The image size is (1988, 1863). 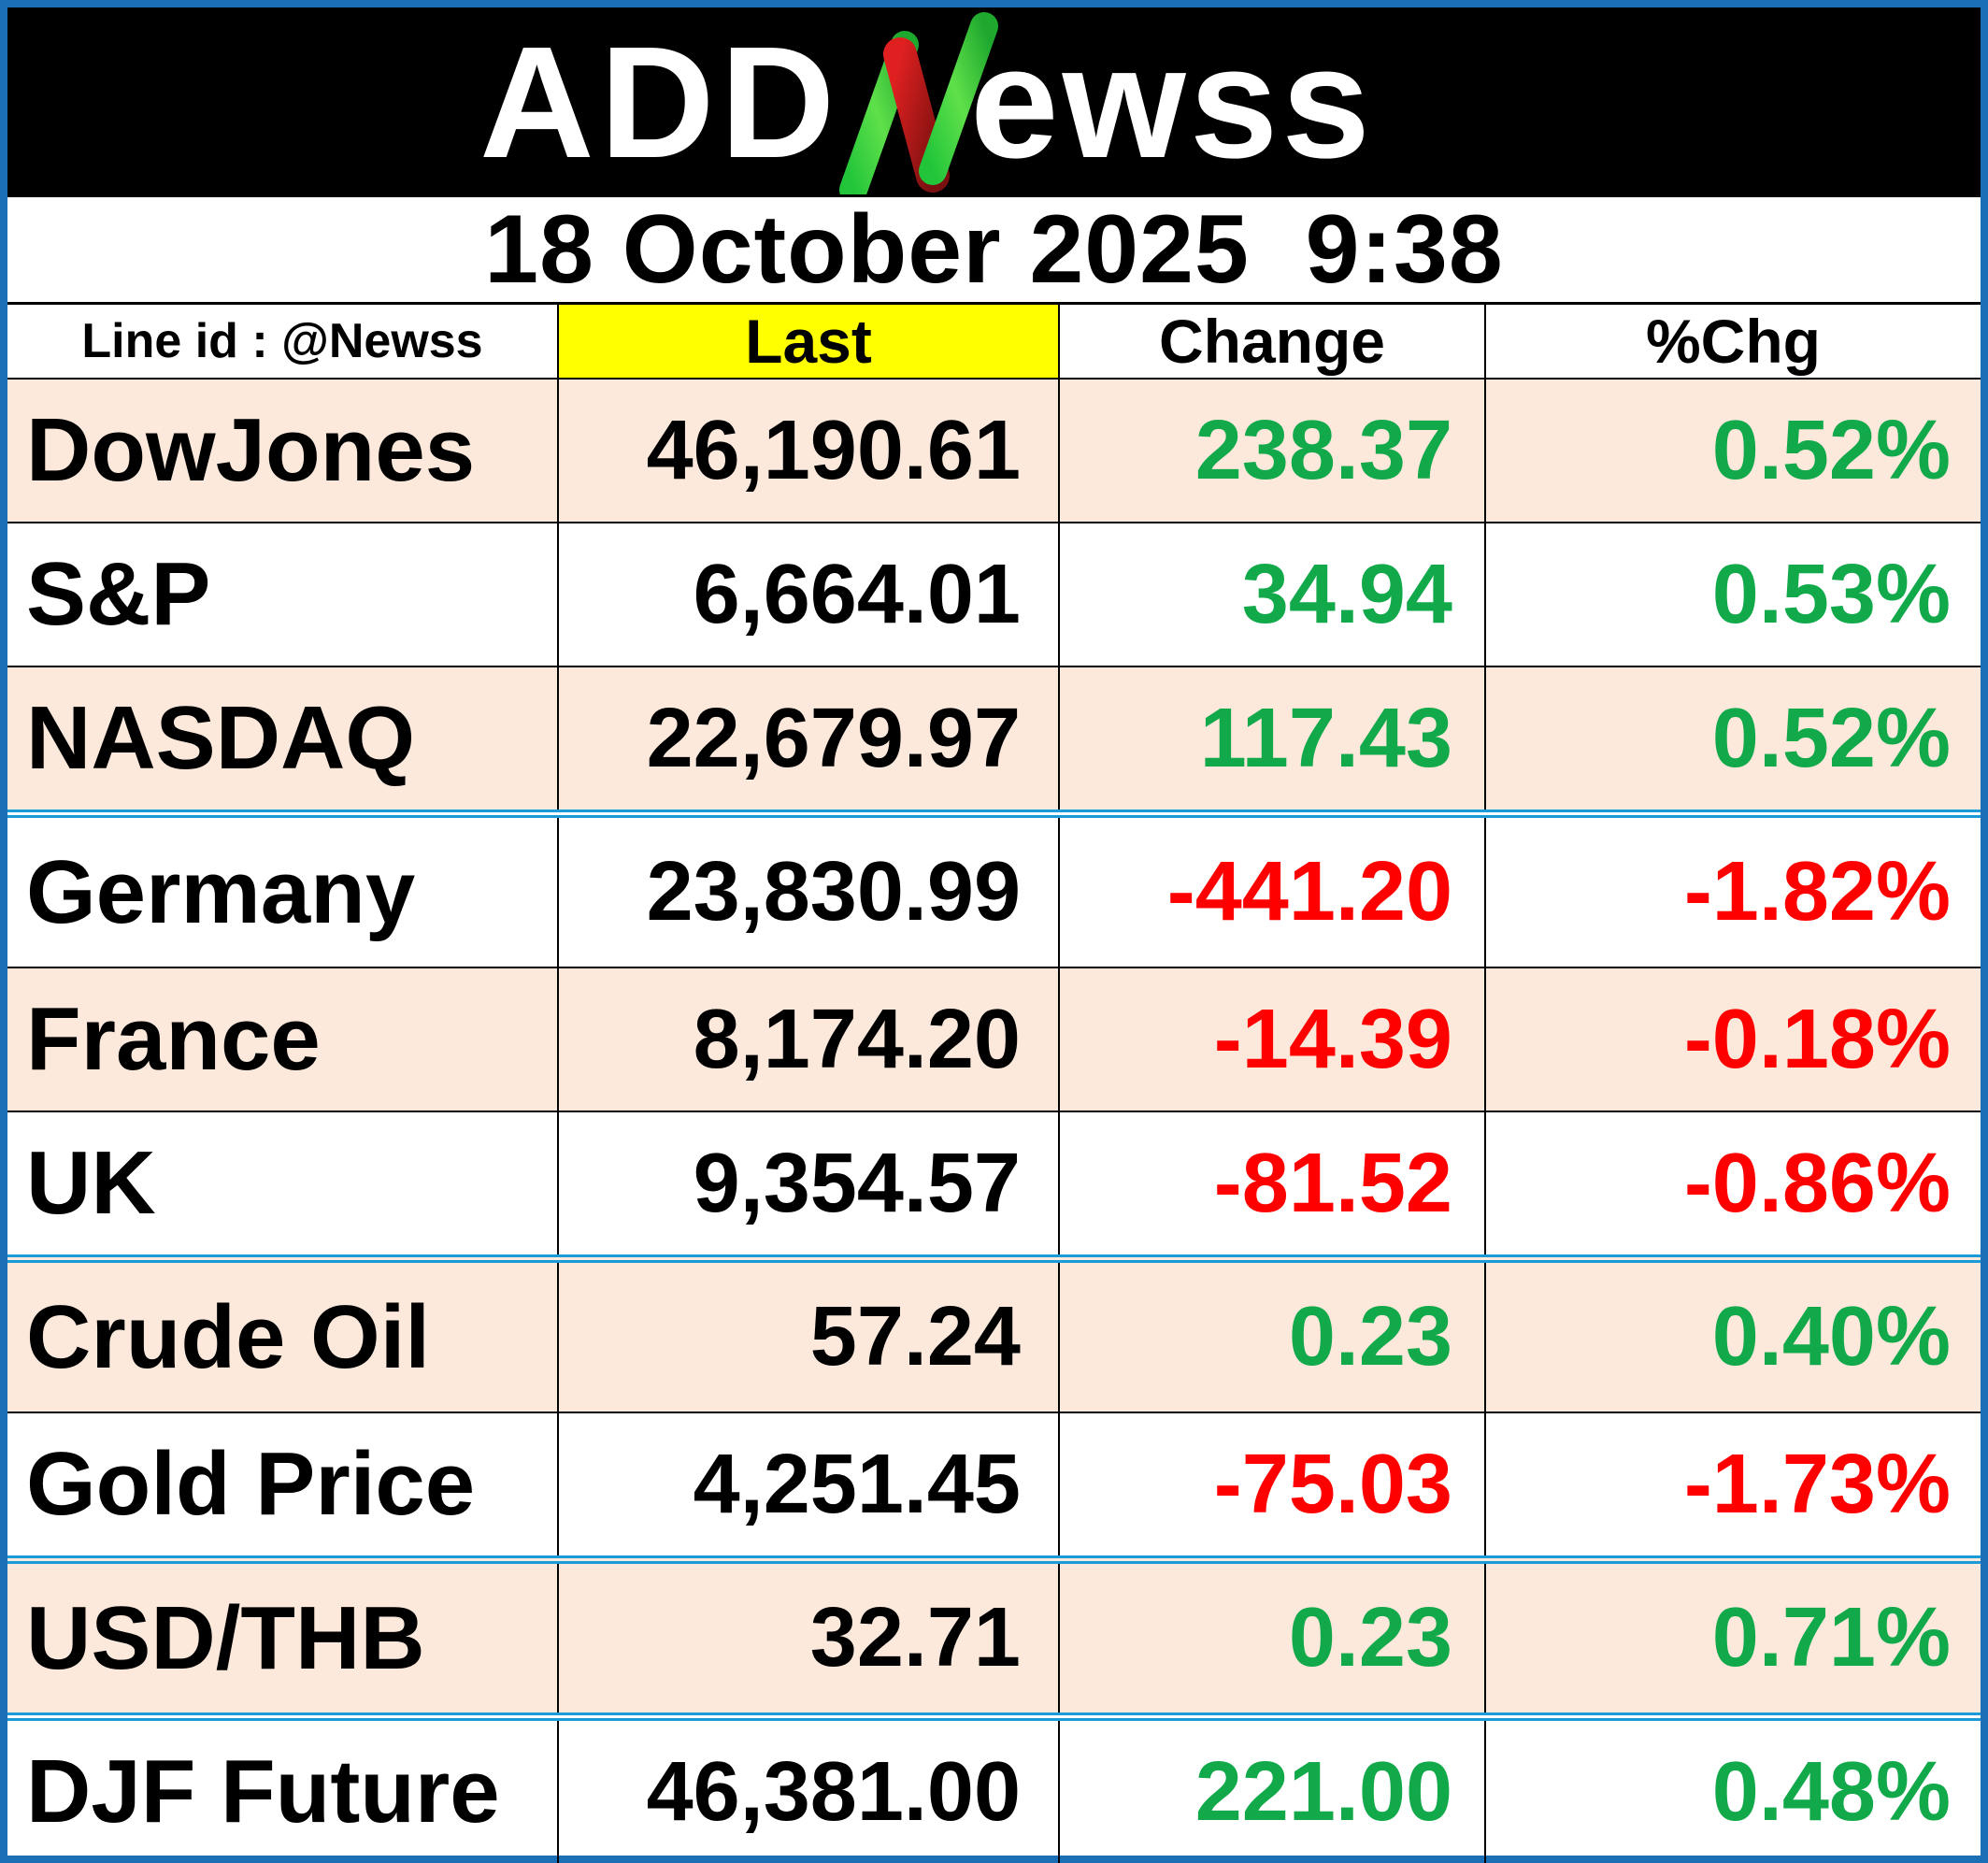 What do you see at coordinates (1817, 1183) in the screenshot?
I see `pct-change-value: -0.86%` at bounding box center [1817, 1183].